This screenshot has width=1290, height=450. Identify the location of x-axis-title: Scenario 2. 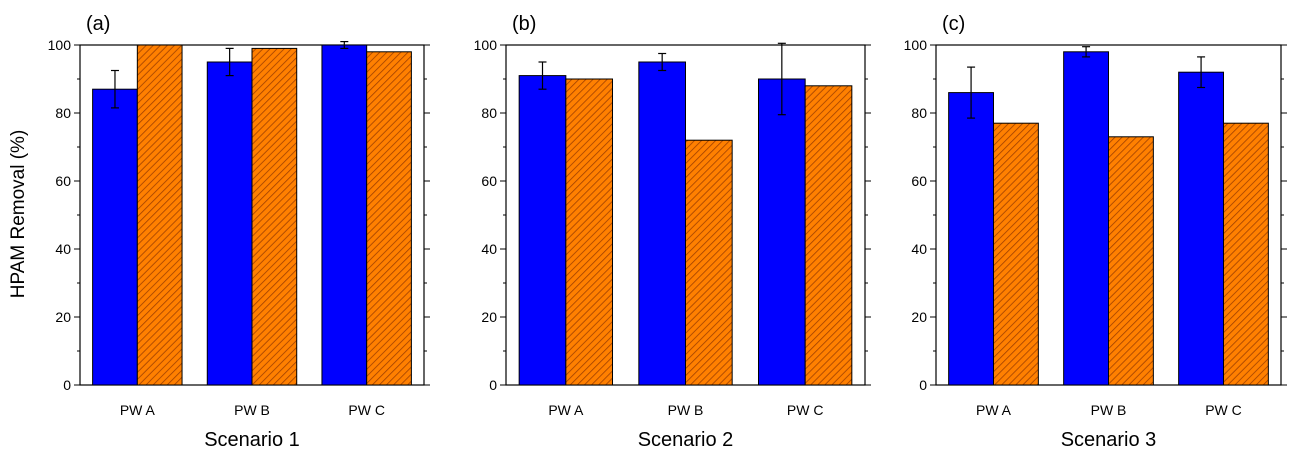
(686, 439).